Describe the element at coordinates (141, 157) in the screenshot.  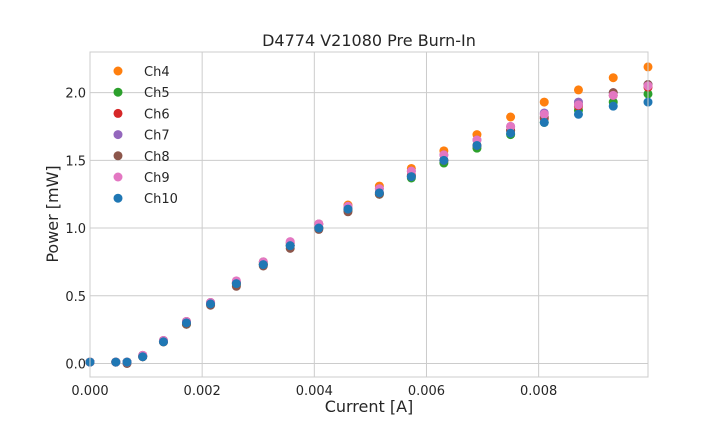
I see `legend-entry-ch8: Ch8` at that location.